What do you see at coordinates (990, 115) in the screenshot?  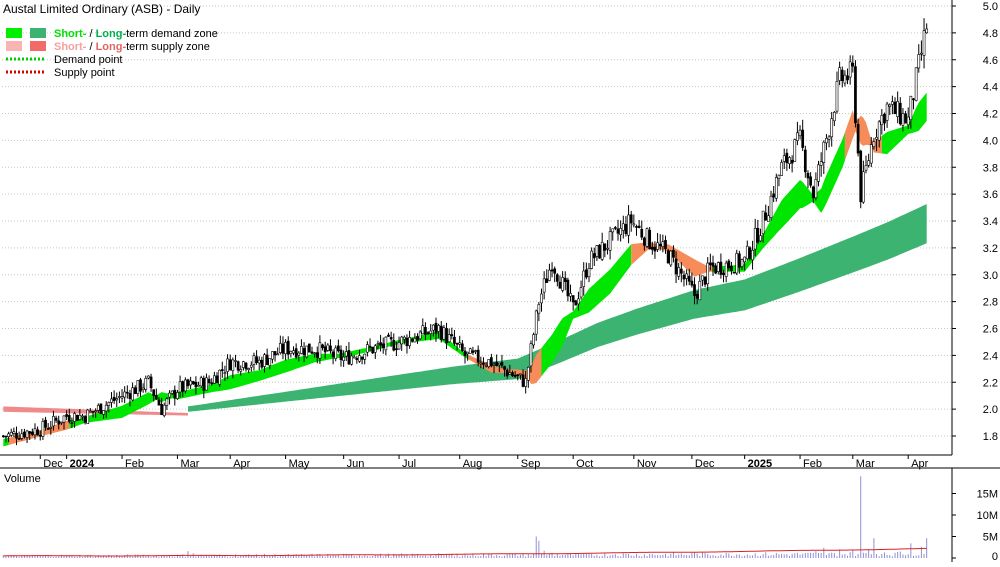 I see `price-tick-label: 4.2` at bounding box center [990, 115].